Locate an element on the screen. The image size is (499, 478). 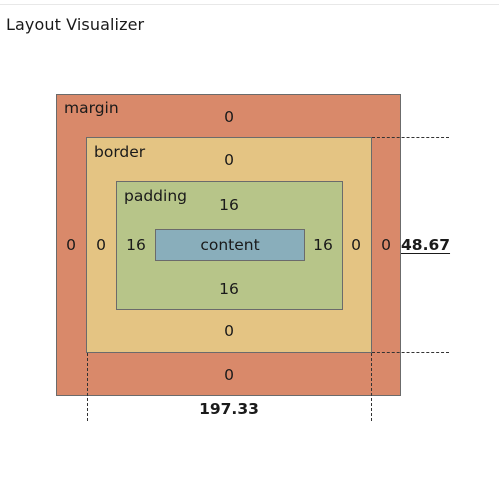
margin-label: margin is located at coordinates (91, 108).